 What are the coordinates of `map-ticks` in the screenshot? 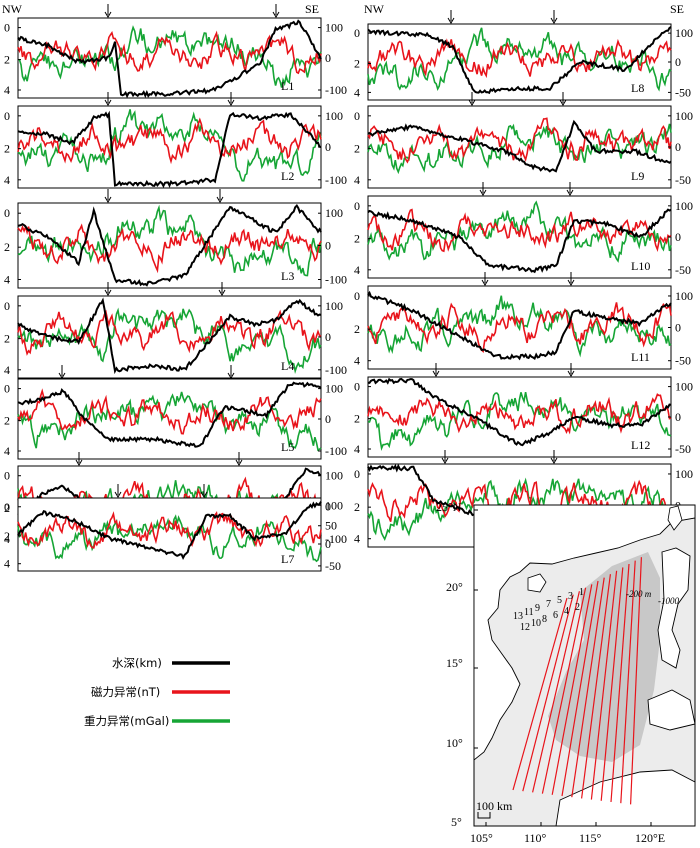 It's located at (563, 668).